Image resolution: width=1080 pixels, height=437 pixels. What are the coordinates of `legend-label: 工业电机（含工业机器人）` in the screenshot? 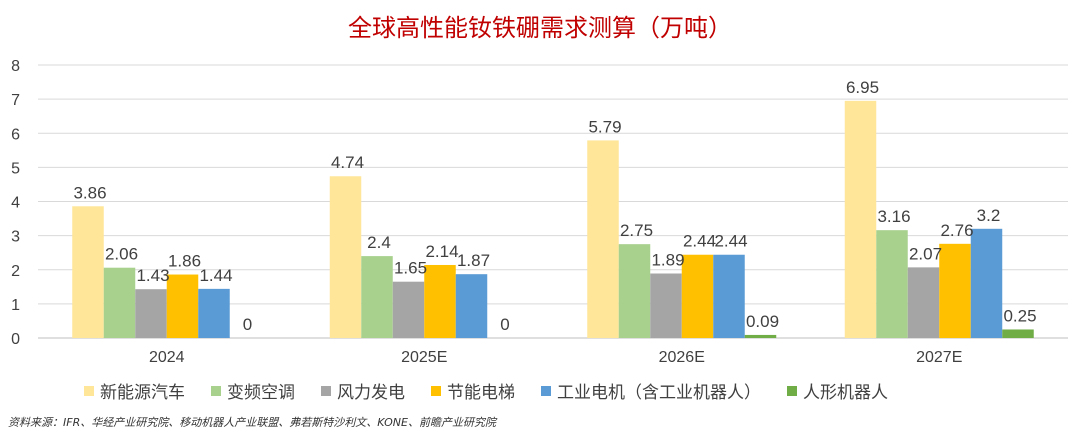 It's located at (659, 393).